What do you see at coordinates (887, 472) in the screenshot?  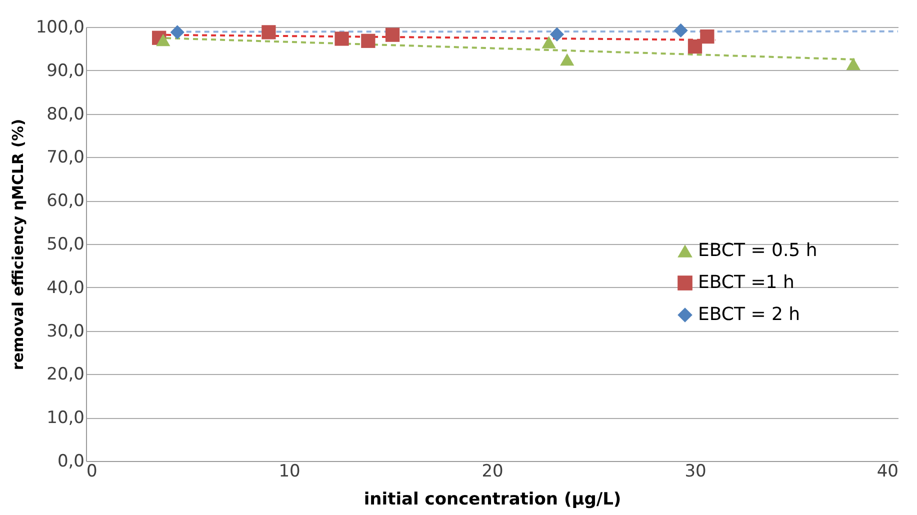 I see `x-tick-label: 40` at bounding box center [887, 472].